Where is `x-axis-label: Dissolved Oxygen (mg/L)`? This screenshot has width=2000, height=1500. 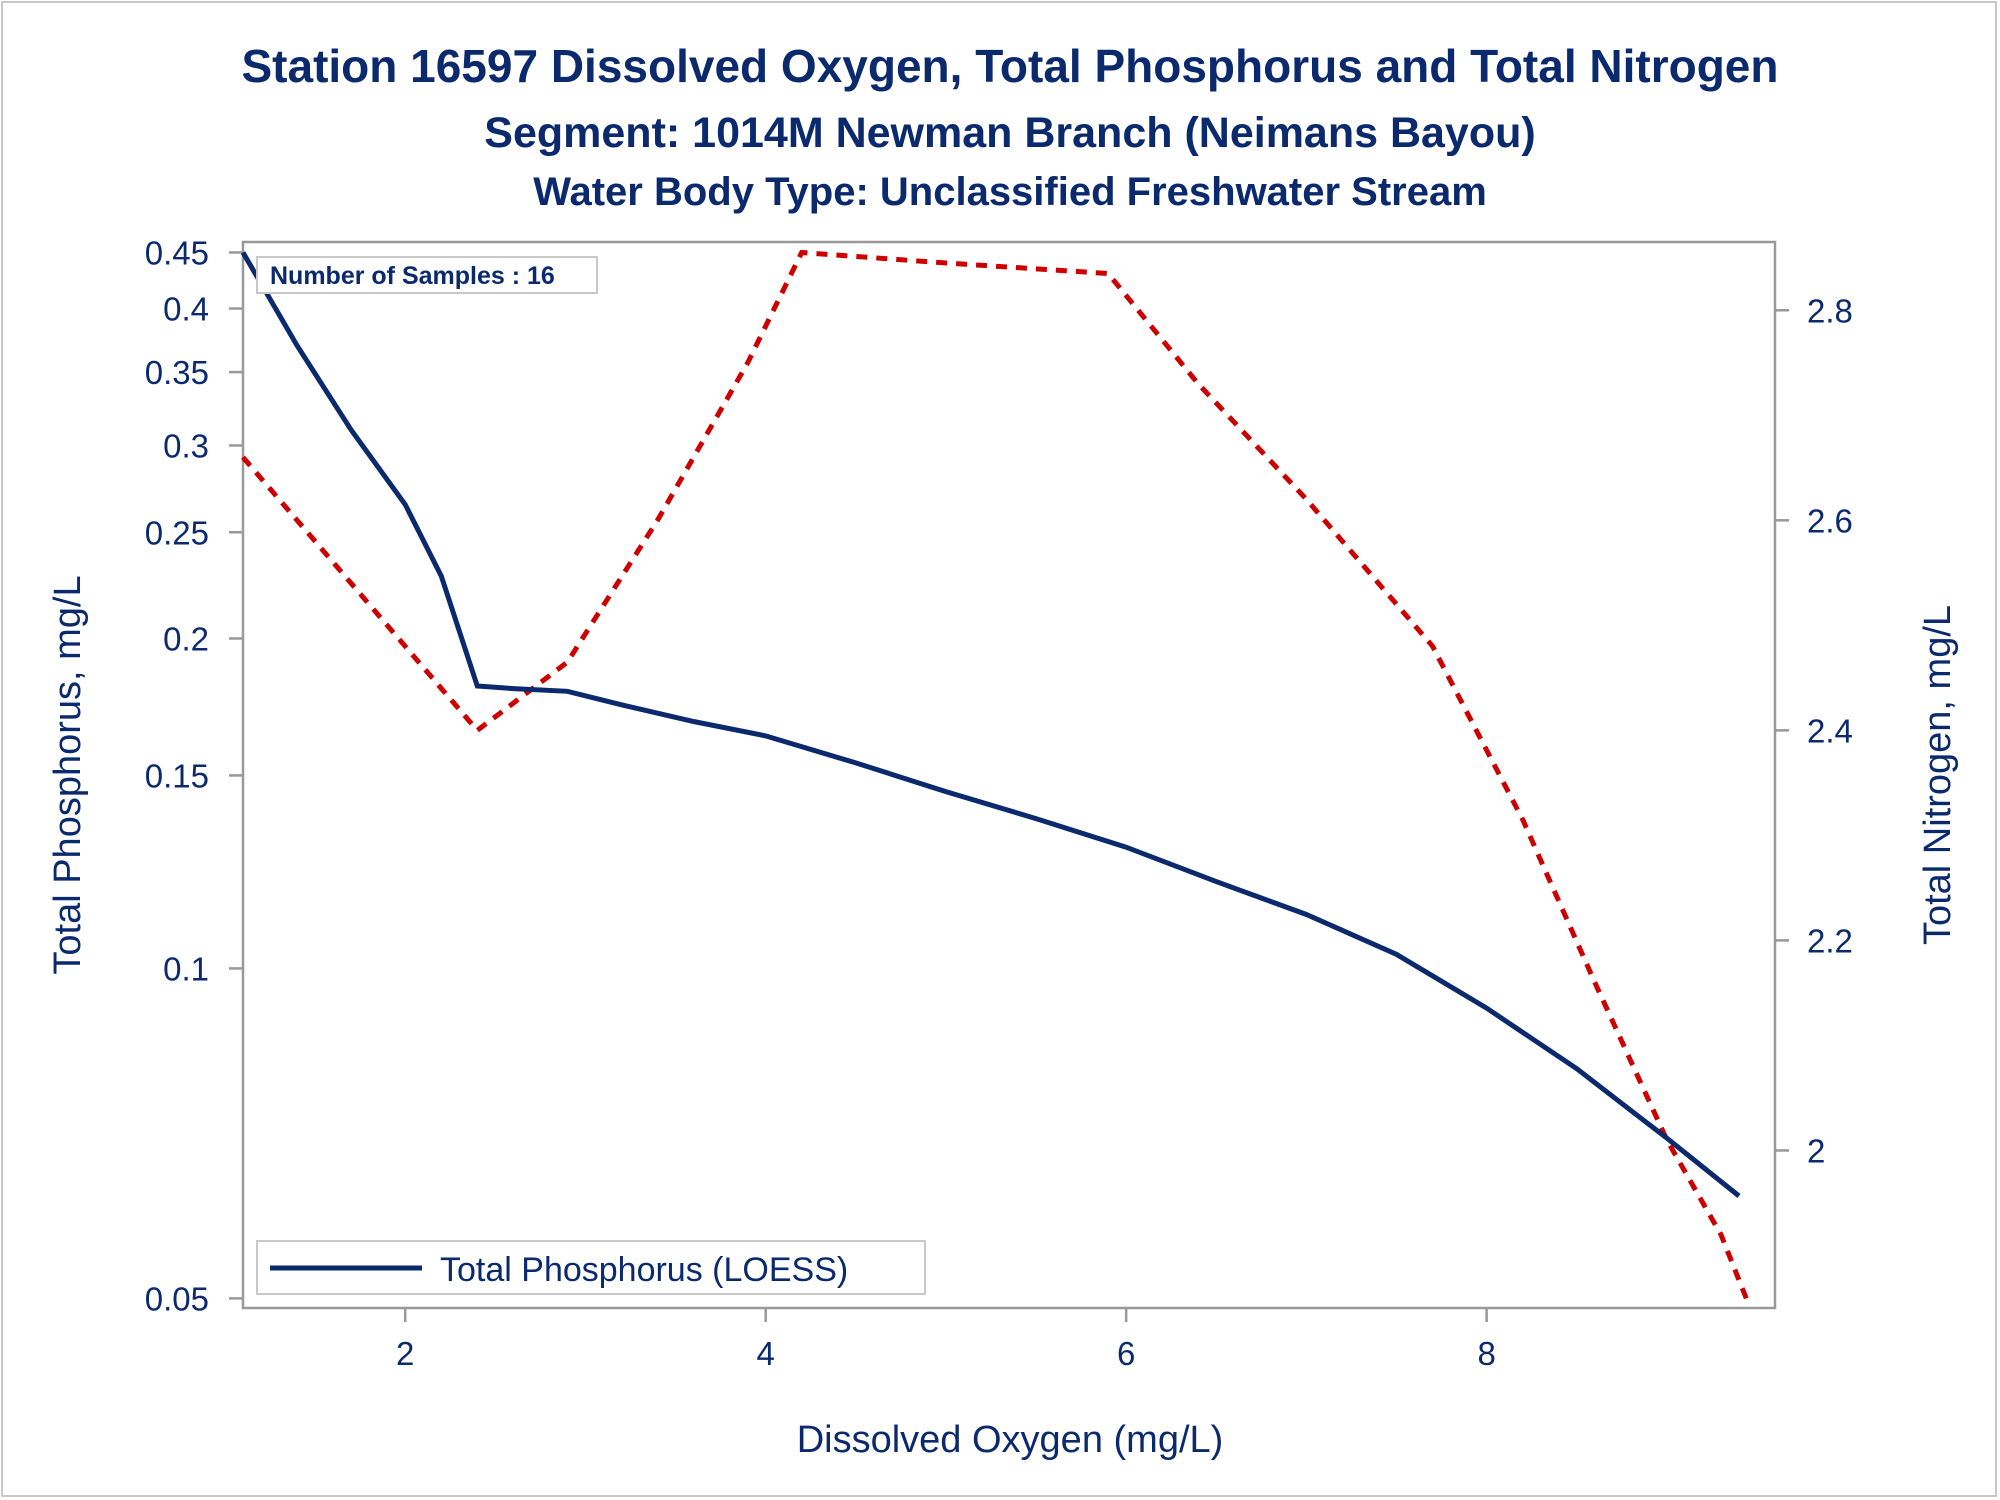
x-axis-label: Dissolved Oxygen (mg/L) is located at coordinates (1010, 1440).